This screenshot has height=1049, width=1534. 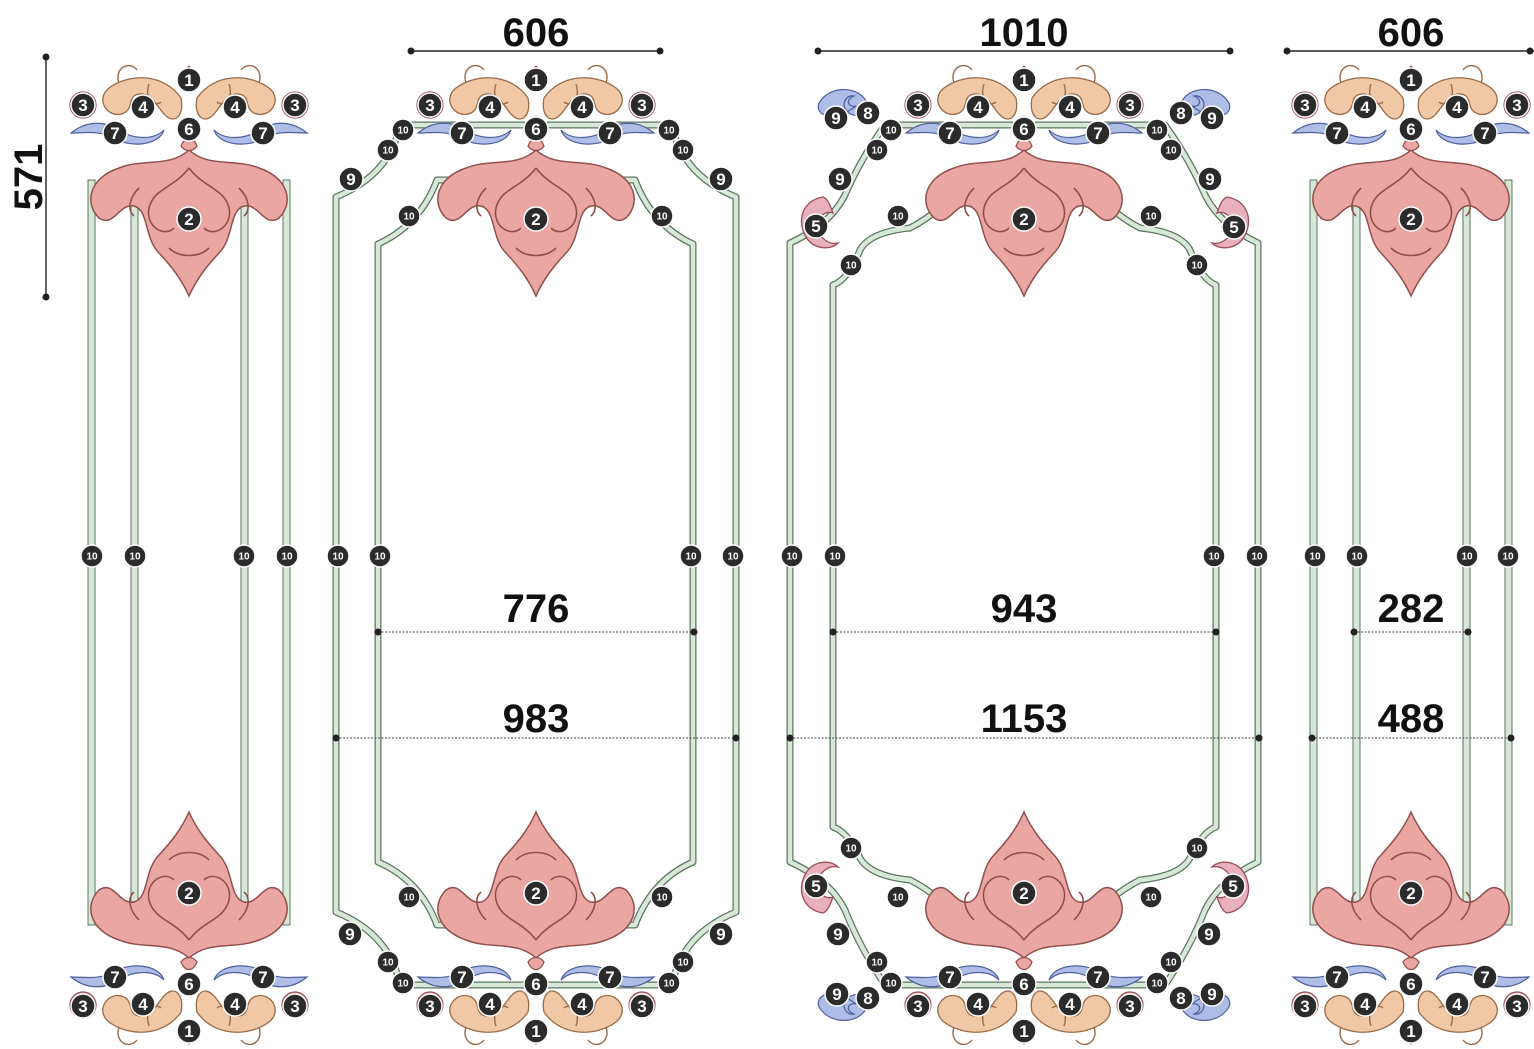 What do you see at coordinates (1411, 609) in the screenshot?
I see `dim-panel-4-inner-label: 282` at bounding box center [1411, 609].